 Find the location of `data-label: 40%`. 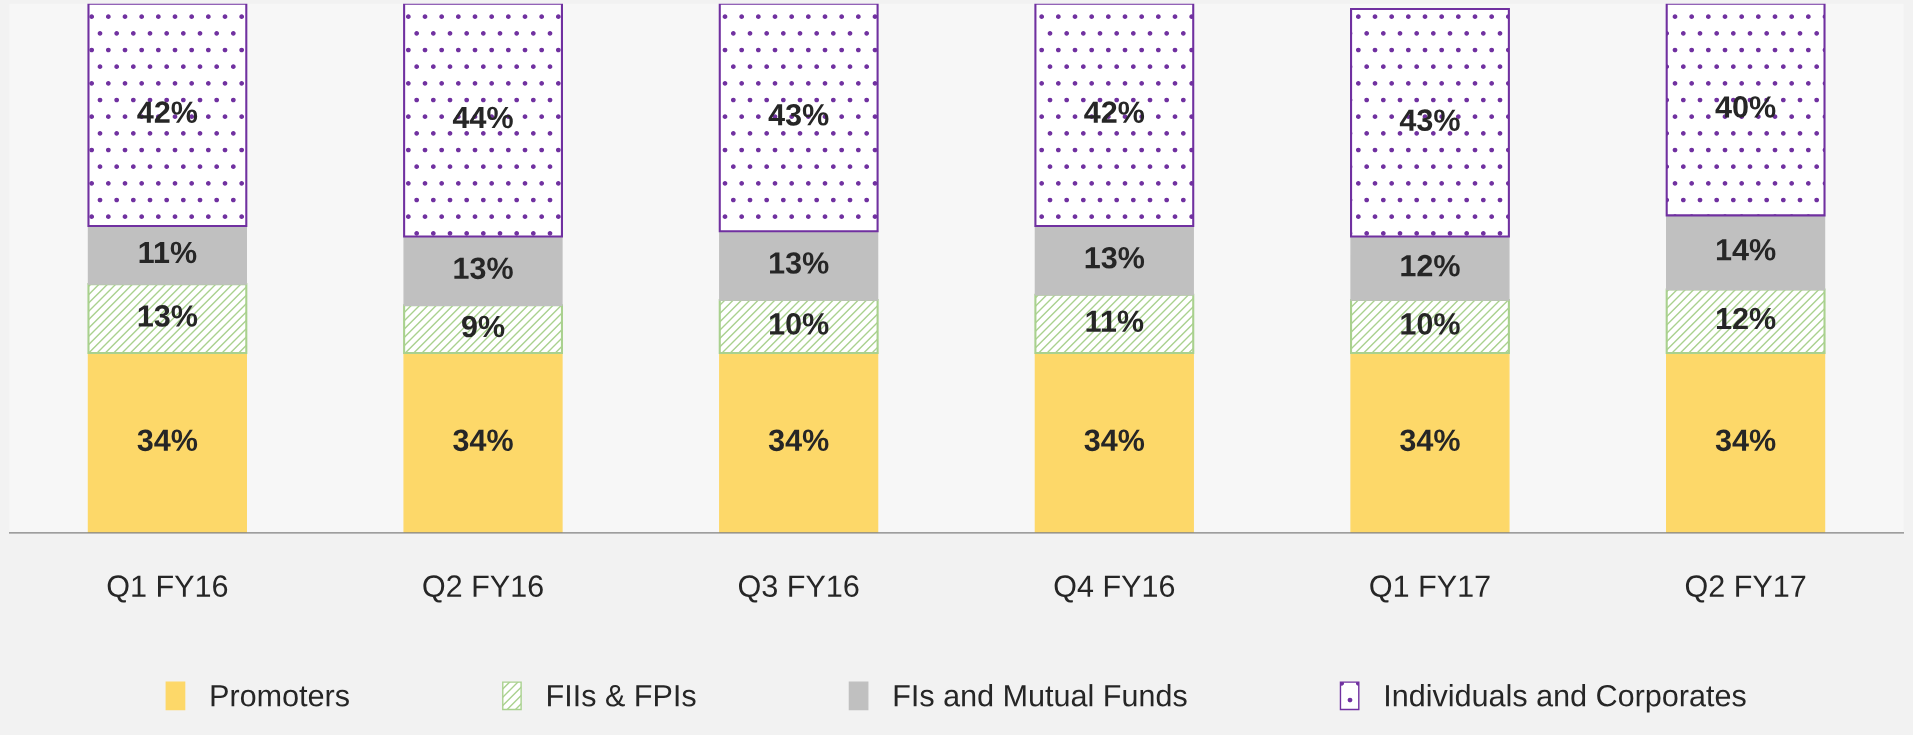

data-label: 40% is located at coordinates (1745, 107).